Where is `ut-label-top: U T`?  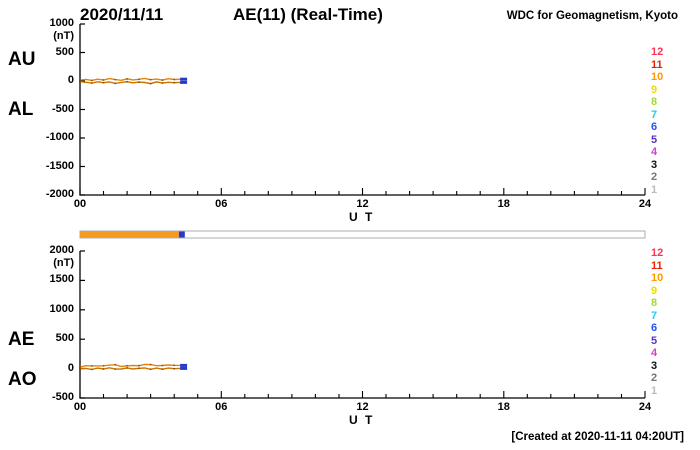 ut-label-top: U T is located at coordinates (362, 217).